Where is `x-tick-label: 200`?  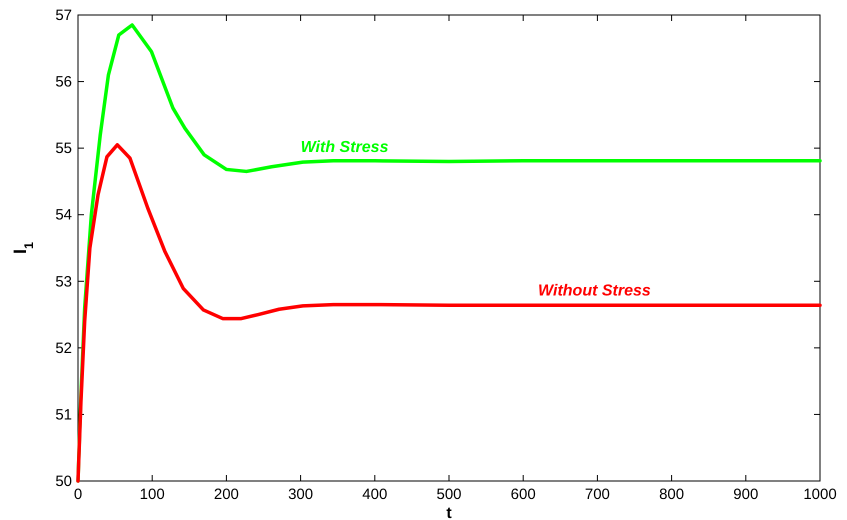 x-tick-label: 200 is located at coordinates (226, 494).